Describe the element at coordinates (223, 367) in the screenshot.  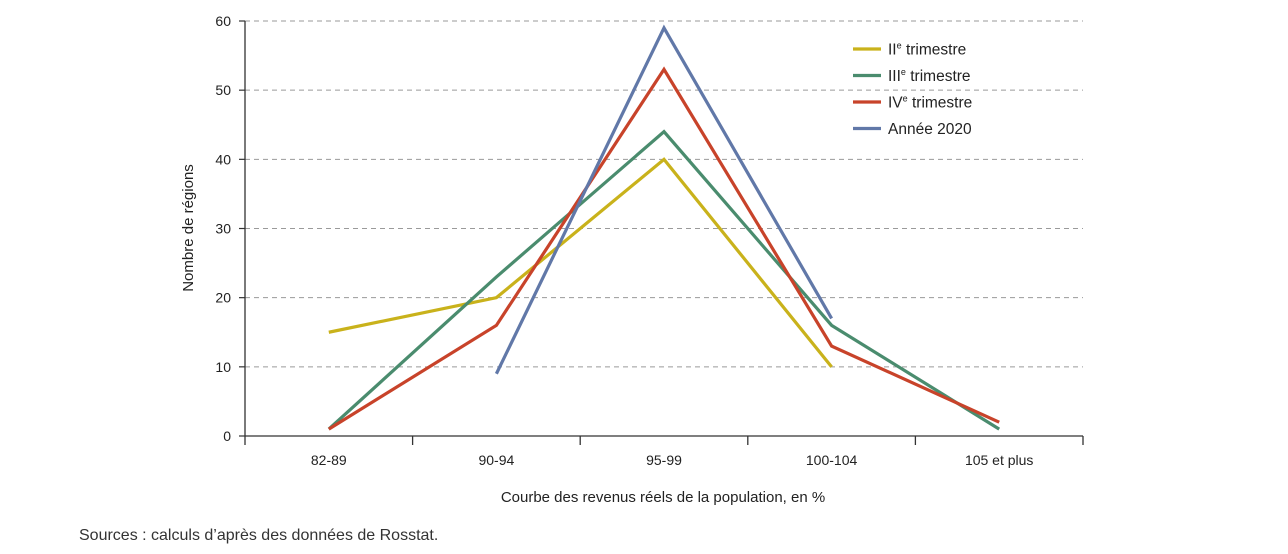
I see `y-tick-label: 10` at that location.